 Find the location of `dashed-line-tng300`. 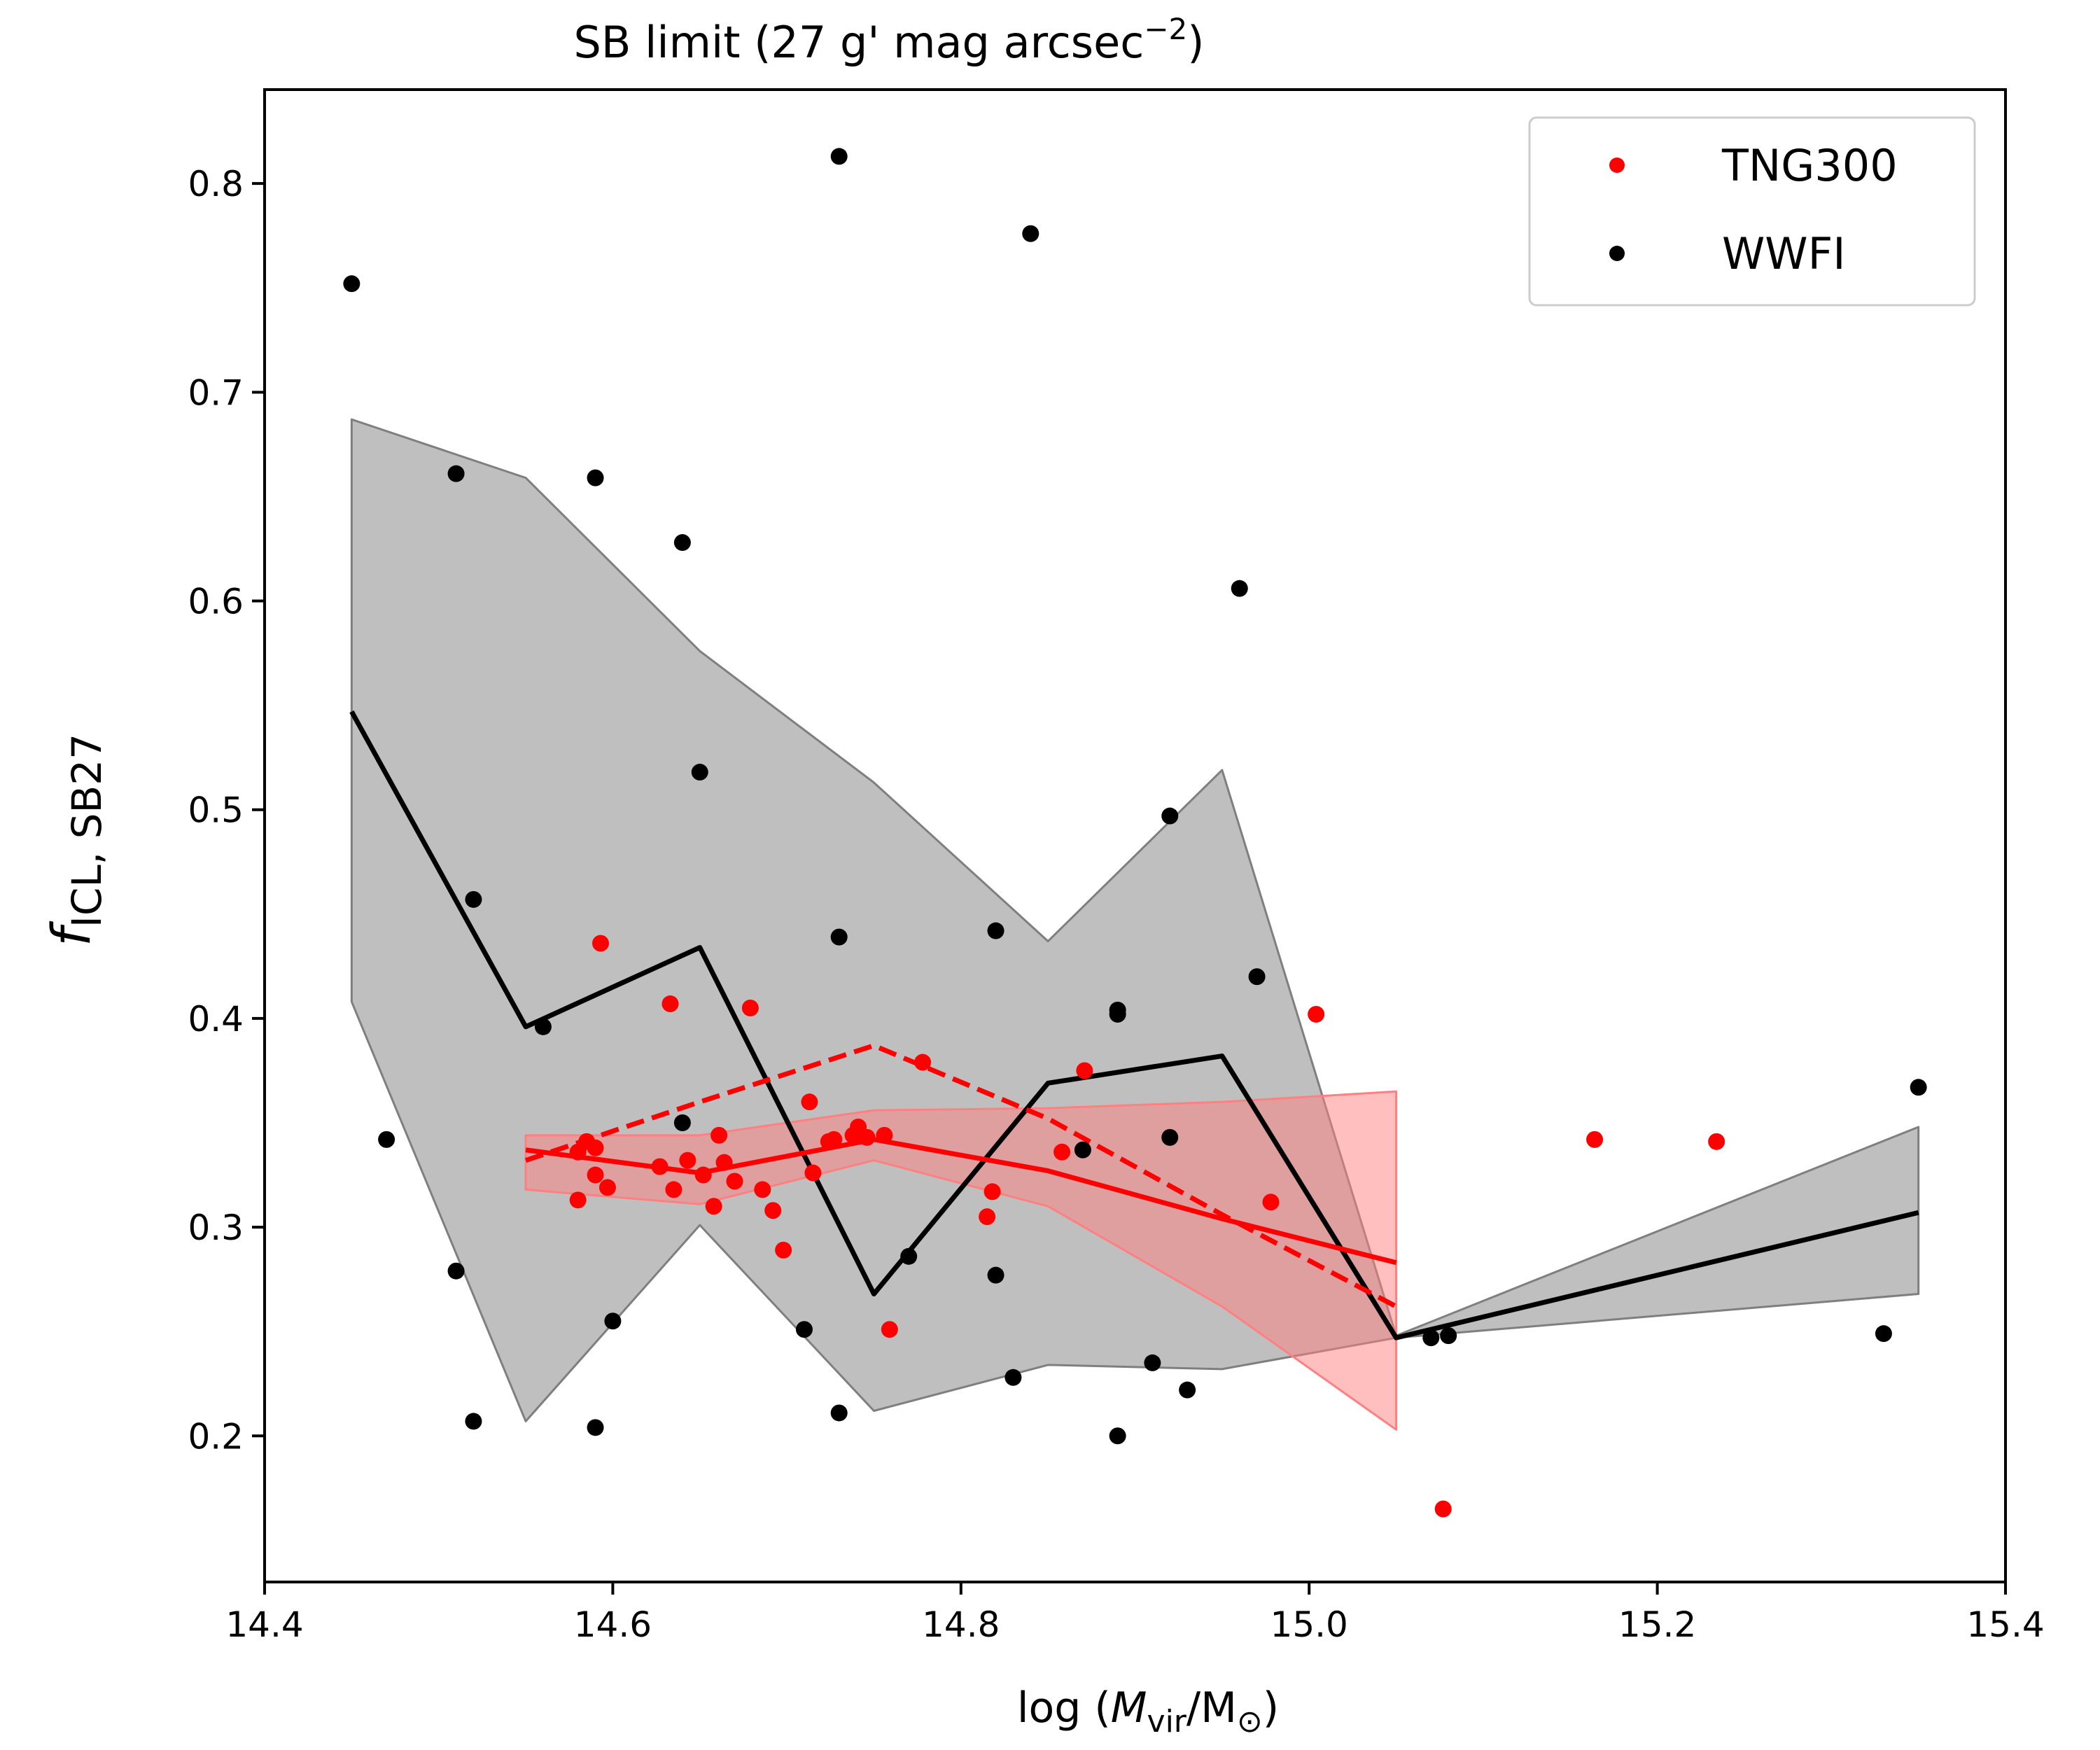

dashed-line-tng300 is located at coordinates (961, 1176).